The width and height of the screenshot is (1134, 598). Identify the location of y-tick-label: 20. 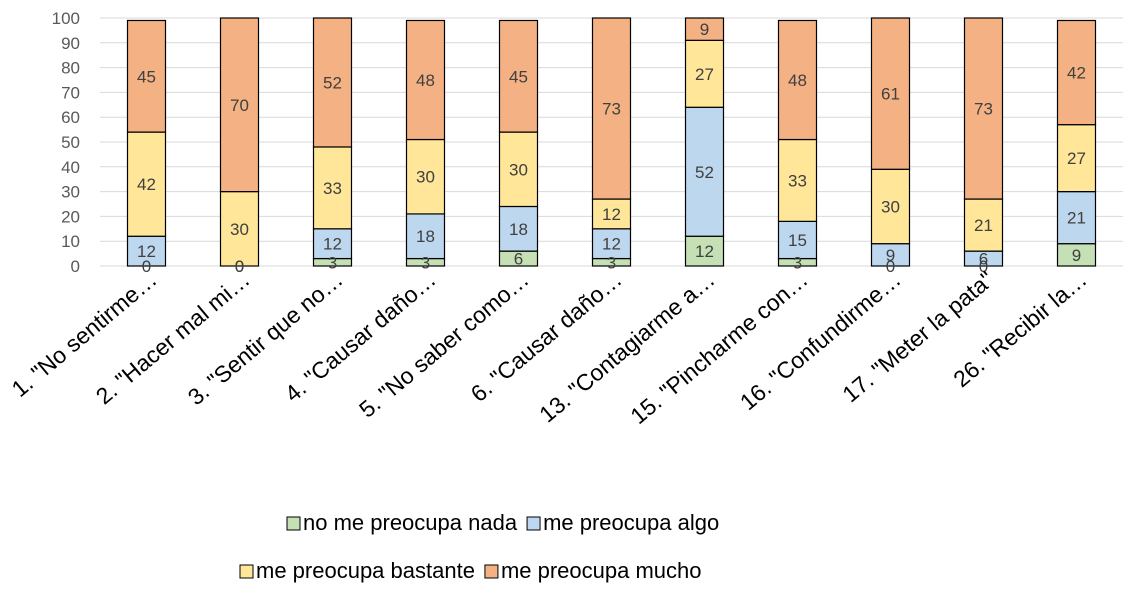
(70, 216).